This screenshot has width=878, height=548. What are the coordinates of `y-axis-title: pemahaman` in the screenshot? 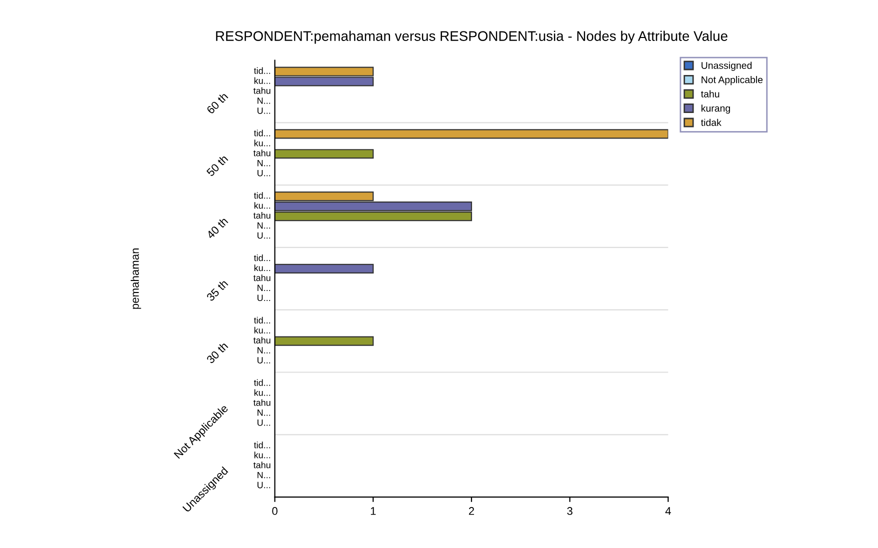 It's located at (136, 278).